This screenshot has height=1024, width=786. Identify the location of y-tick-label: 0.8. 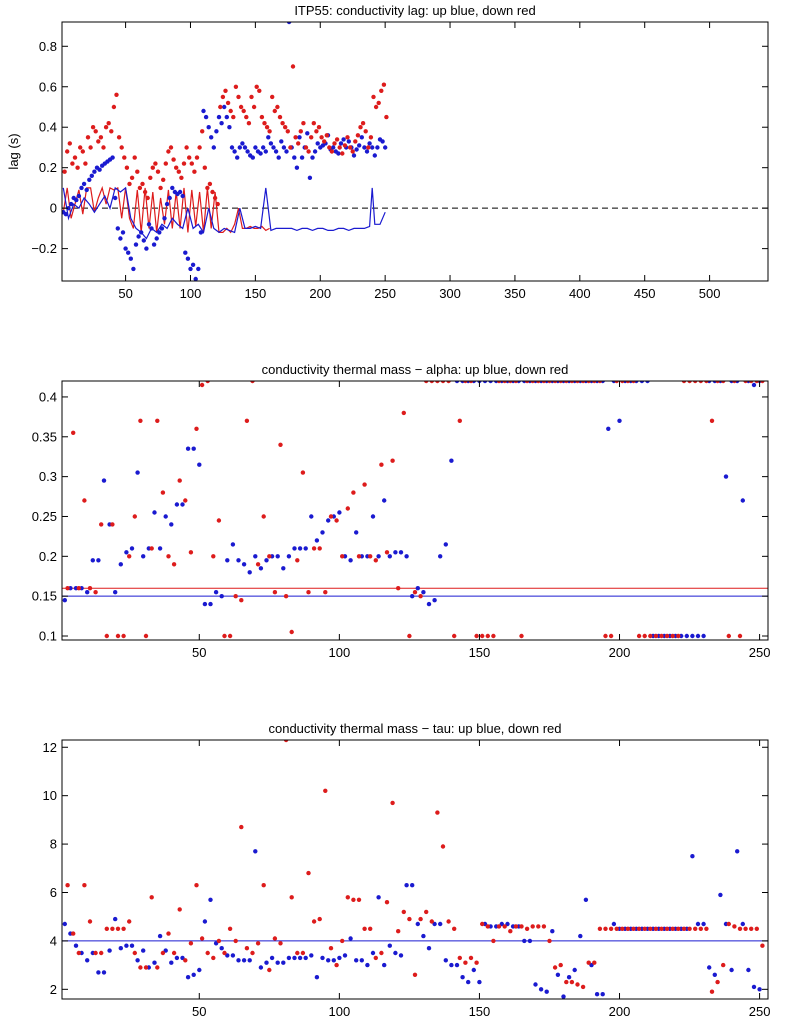
(48, 46).